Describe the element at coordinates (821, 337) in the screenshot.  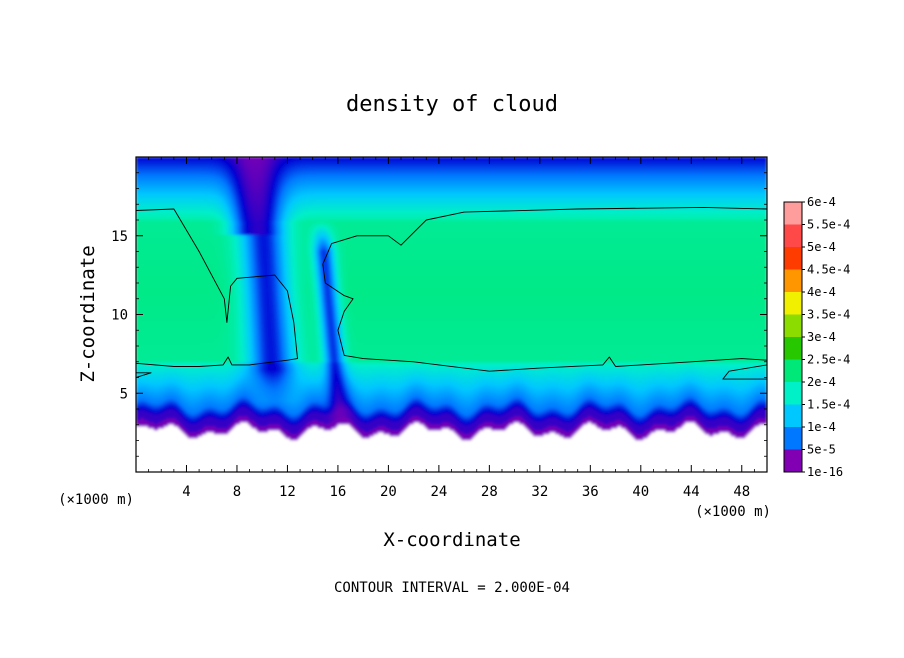
I see `colorbar-label: 3e-4` at that location.